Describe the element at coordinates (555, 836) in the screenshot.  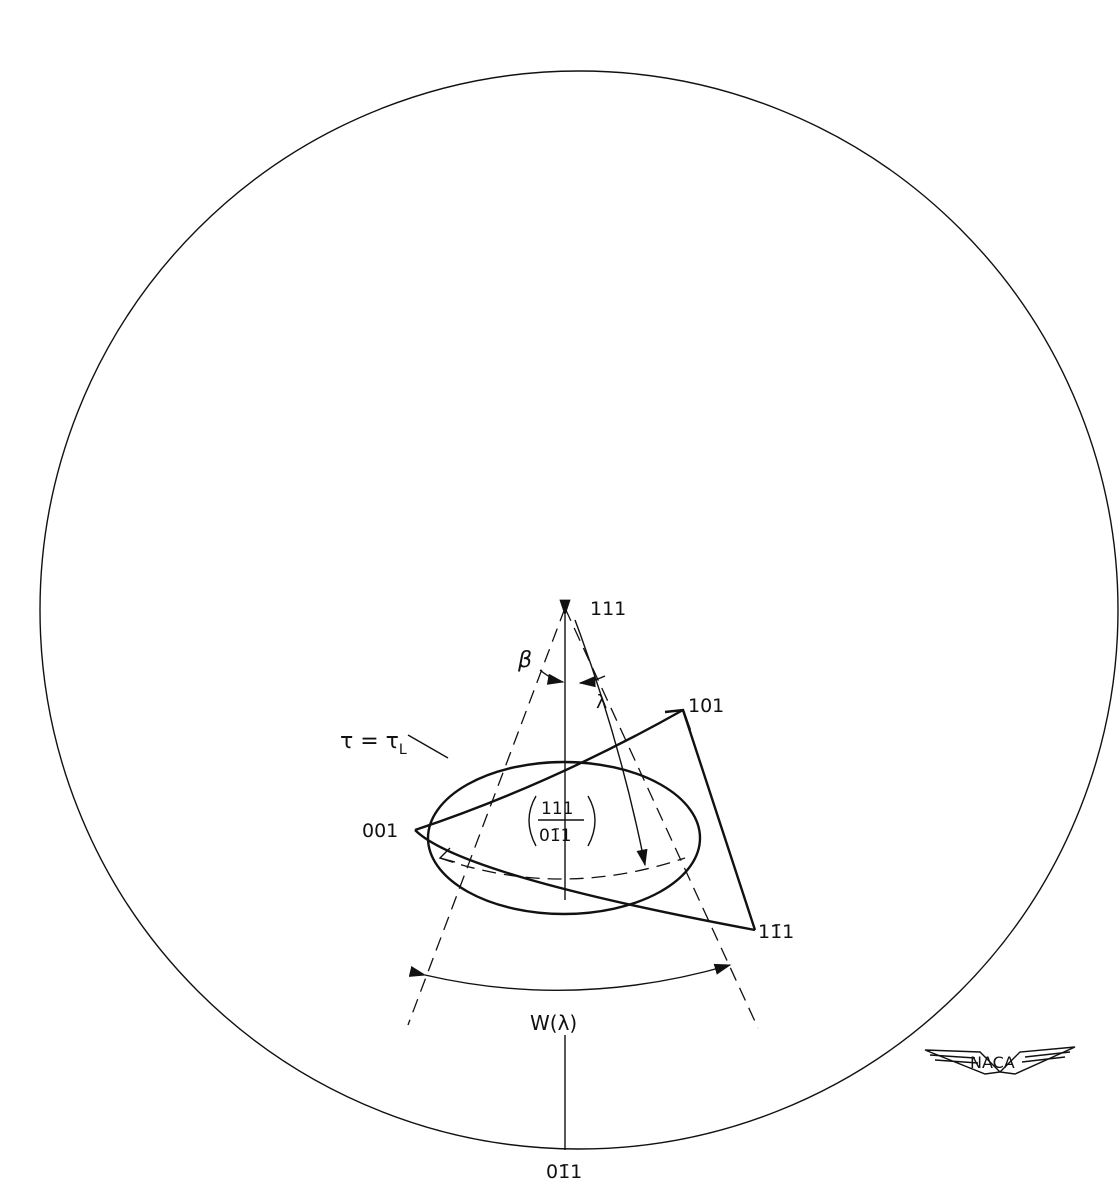
I see `fraction-denominator: 01̄1` at that location.